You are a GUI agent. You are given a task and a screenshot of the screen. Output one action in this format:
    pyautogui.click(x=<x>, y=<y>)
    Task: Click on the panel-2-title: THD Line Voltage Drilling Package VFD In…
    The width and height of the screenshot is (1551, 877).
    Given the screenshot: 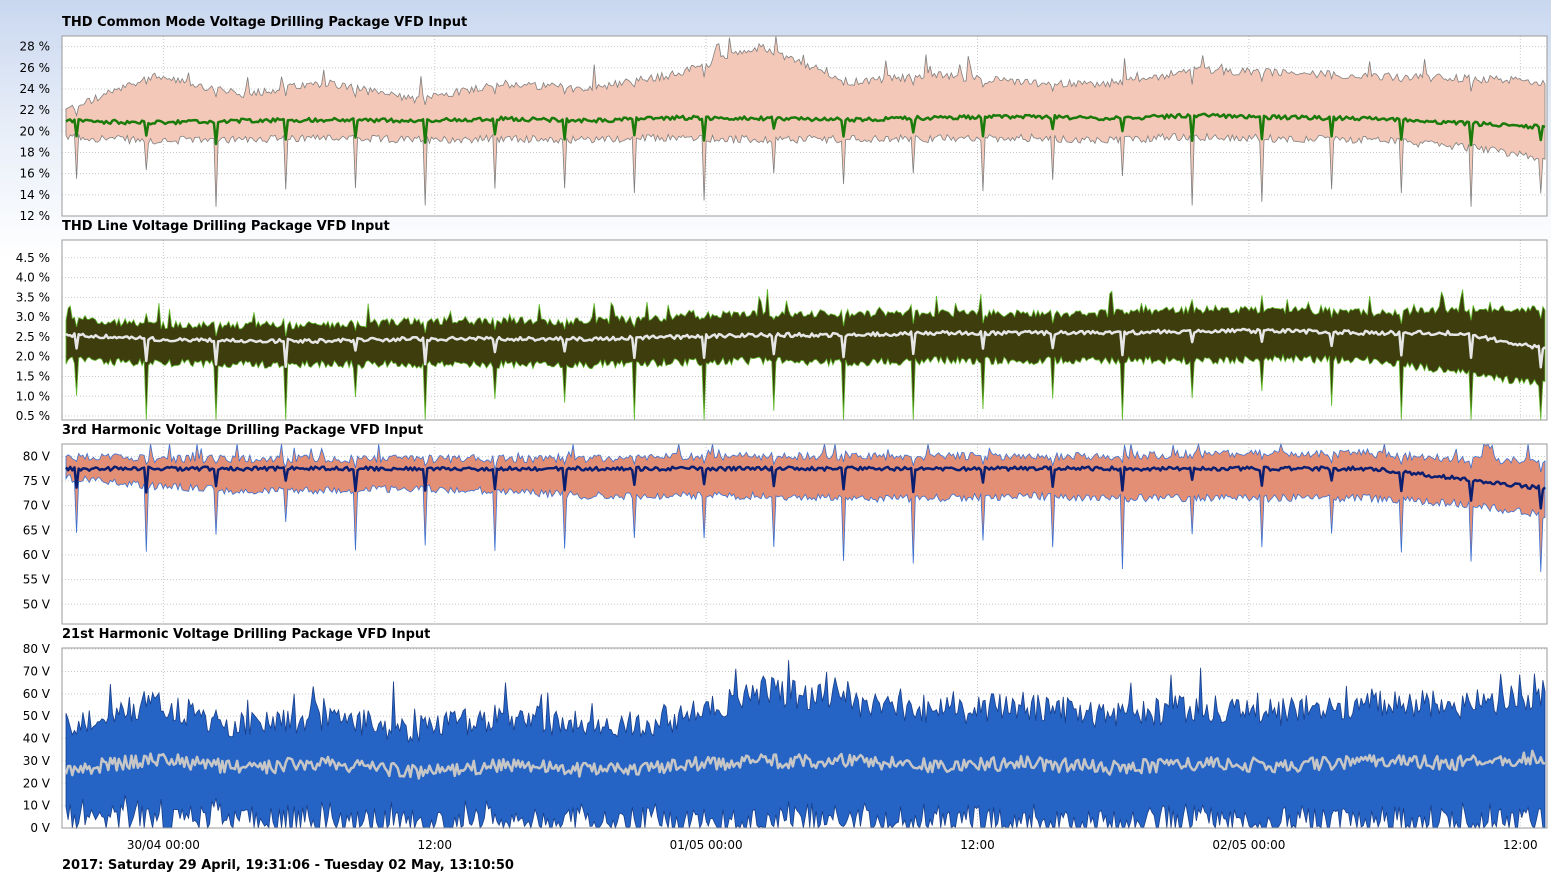 What is the action you would take?
    pyautogui.click(x=226, y=226)
    